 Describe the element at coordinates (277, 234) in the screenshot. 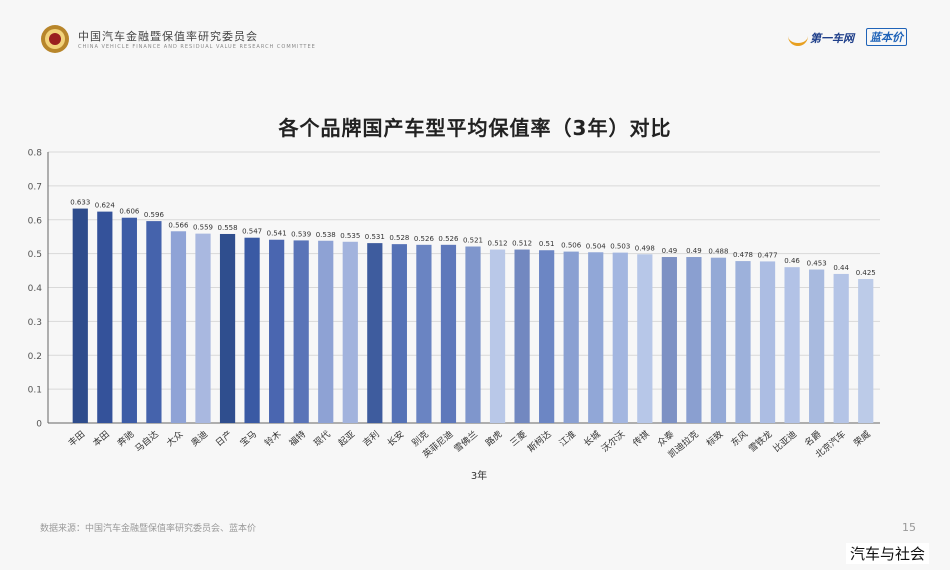

I see `data-label: 0.541` at that location.